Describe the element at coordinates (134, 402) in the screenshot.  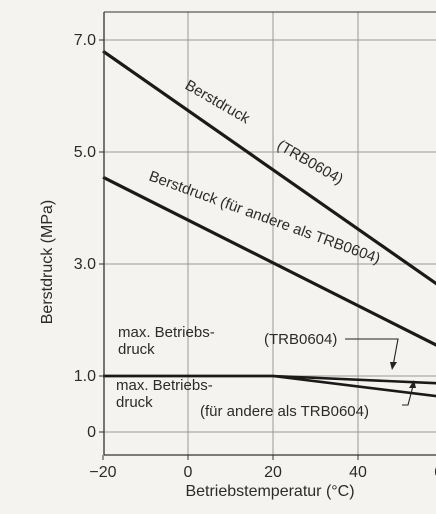
I see `annotation-mwp-other-line2: druck` at that location.